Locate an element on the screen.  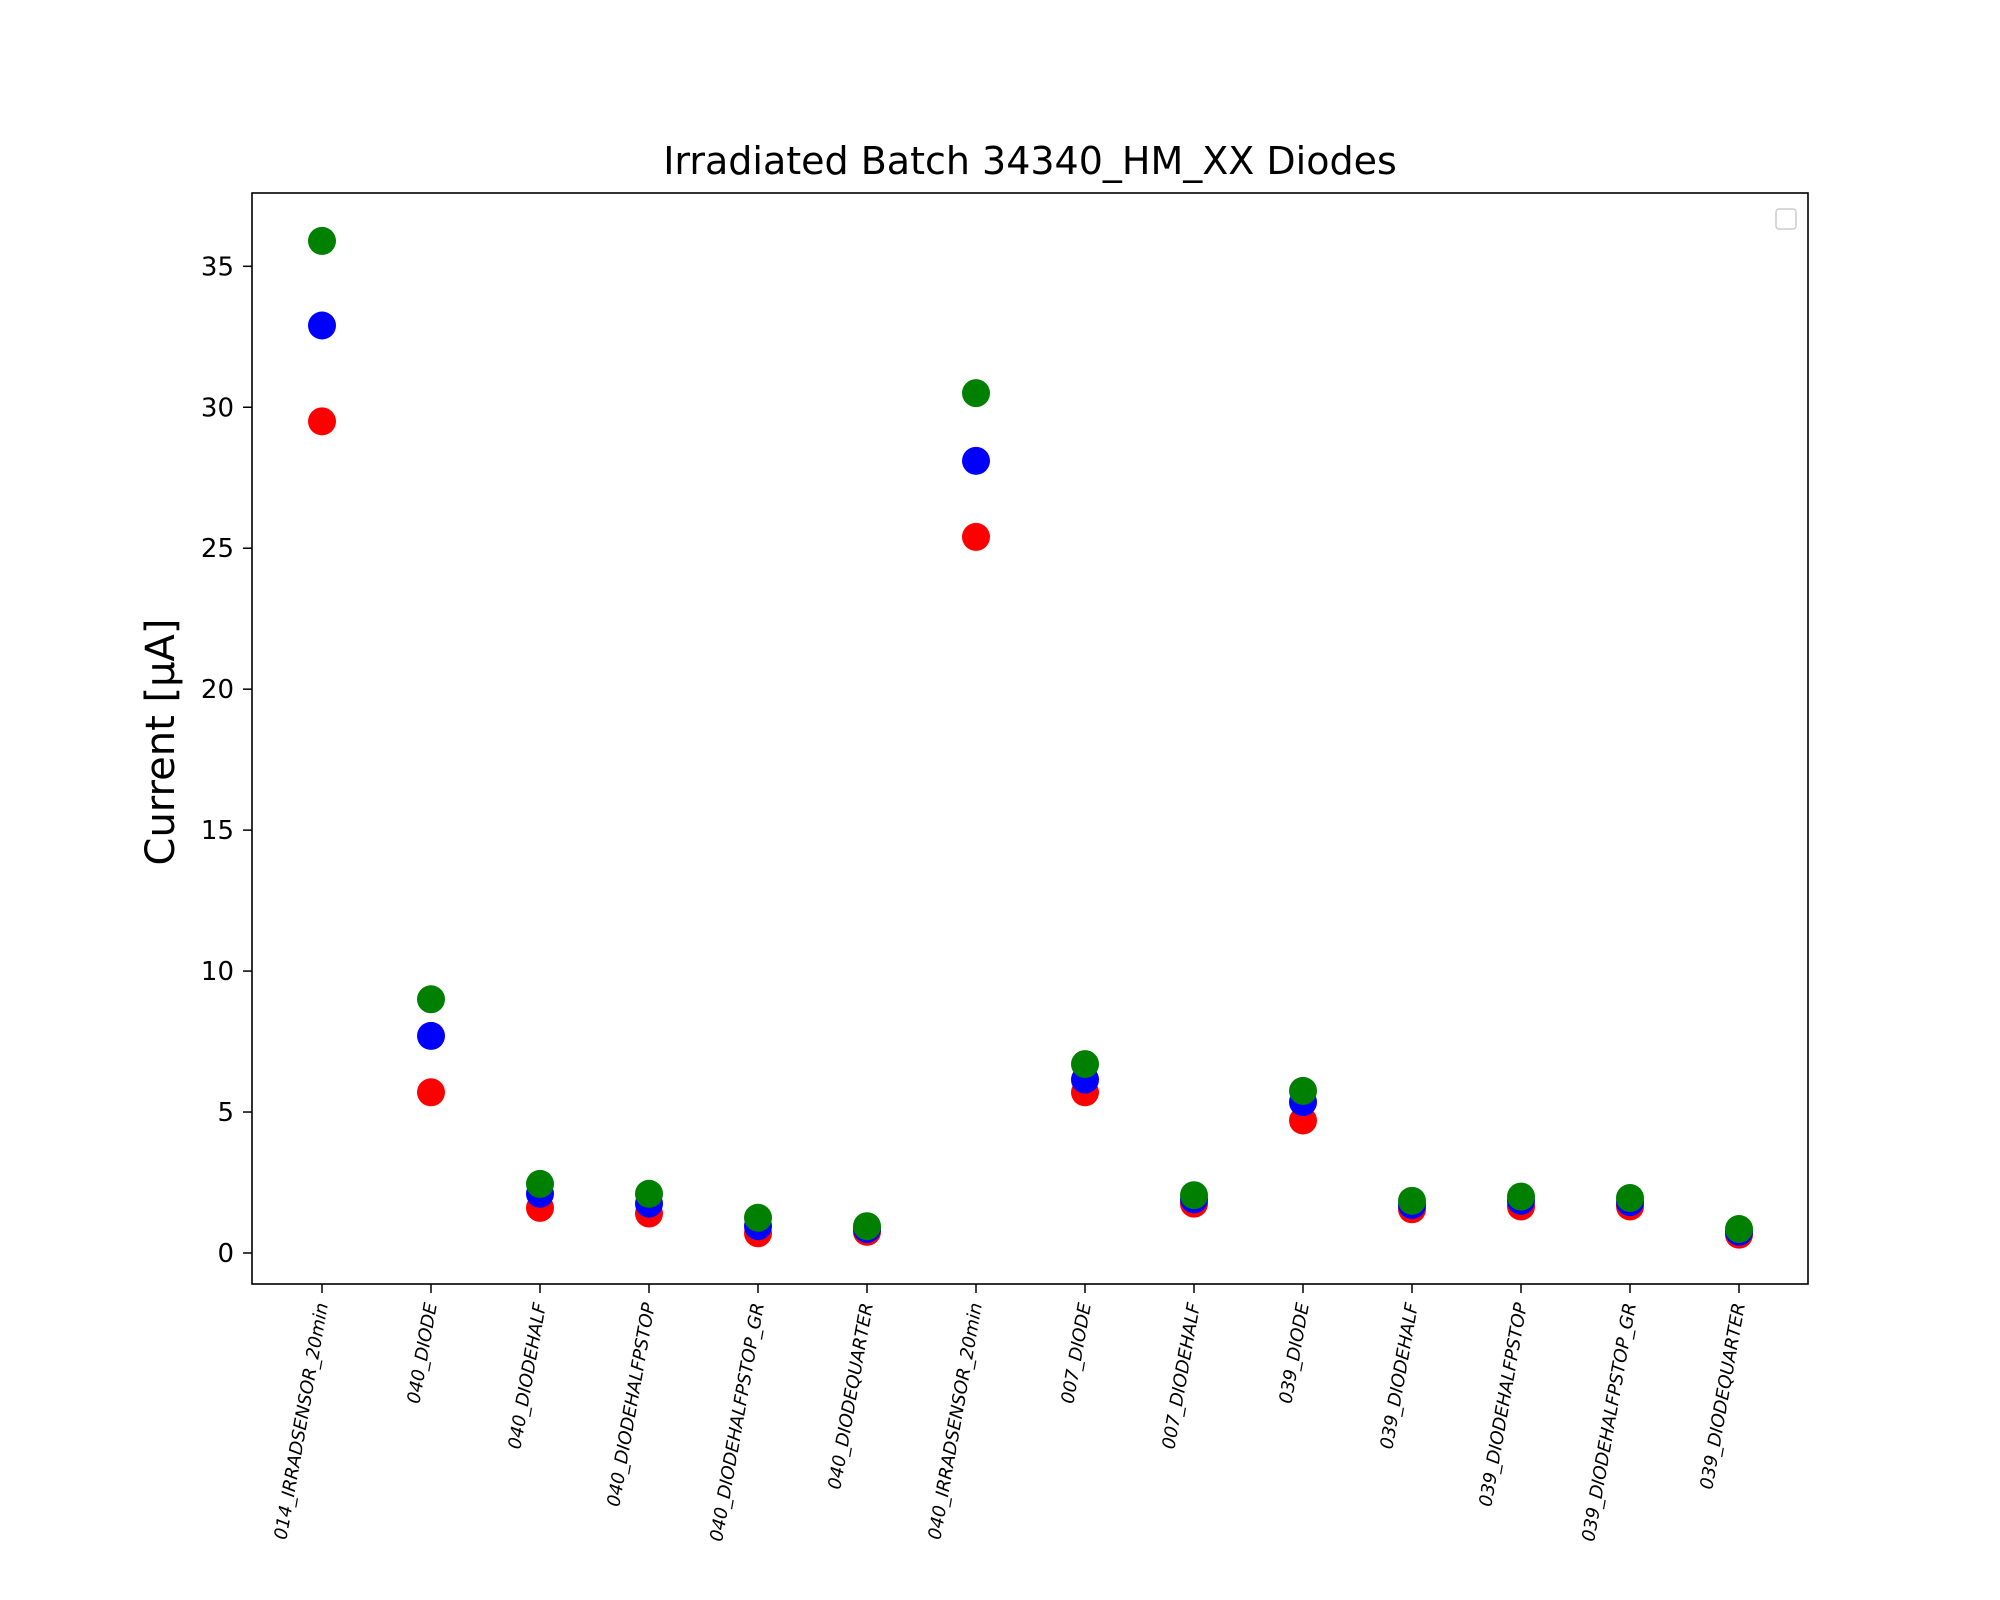
chart-title: Irradiated Batch 34340_HM_XX Diodes is located at coordinates (1030, 161).